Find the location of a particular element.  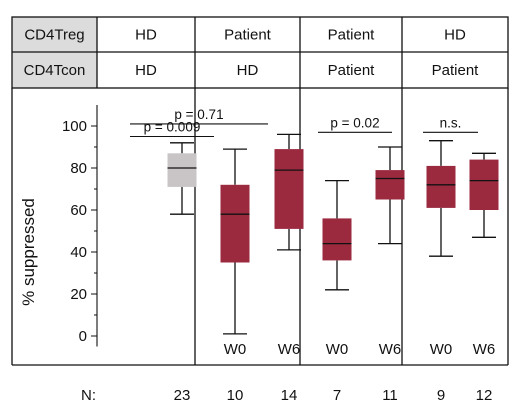

sample-size: 11 is located at coordinates (390, 395).